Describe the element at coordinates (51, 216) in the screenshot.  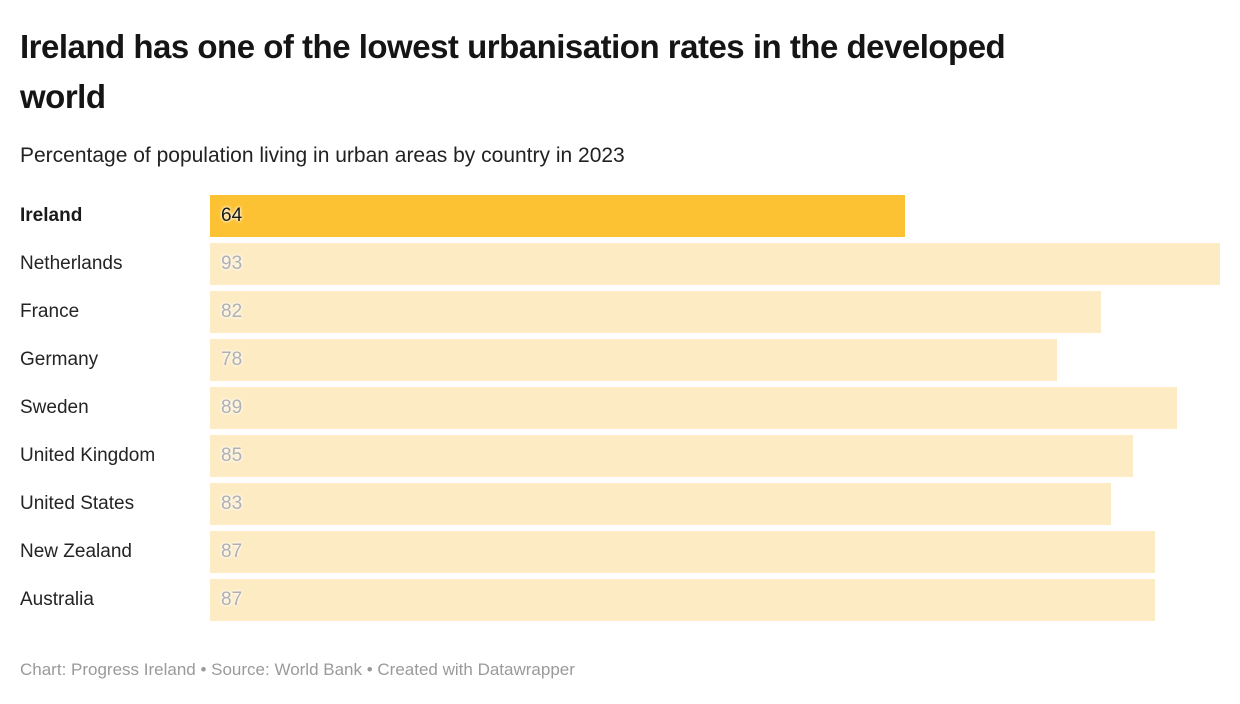
I see `category-label: Ireland` at that location.